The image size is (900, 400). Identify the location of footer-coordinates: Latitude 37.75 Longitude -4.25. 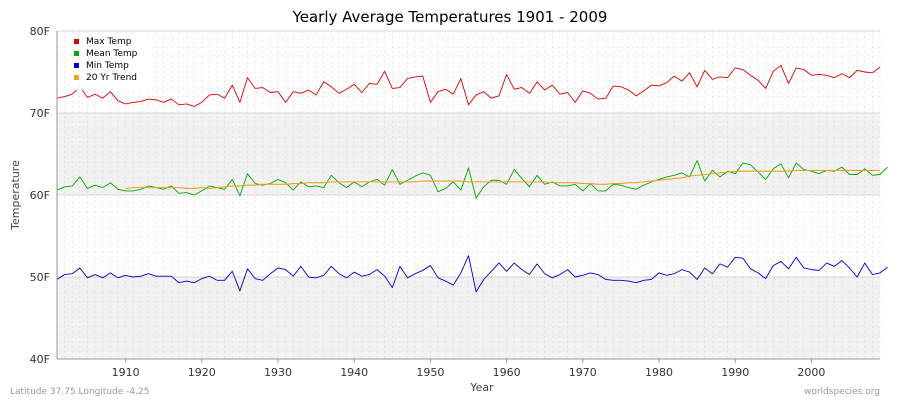
(79, 392).